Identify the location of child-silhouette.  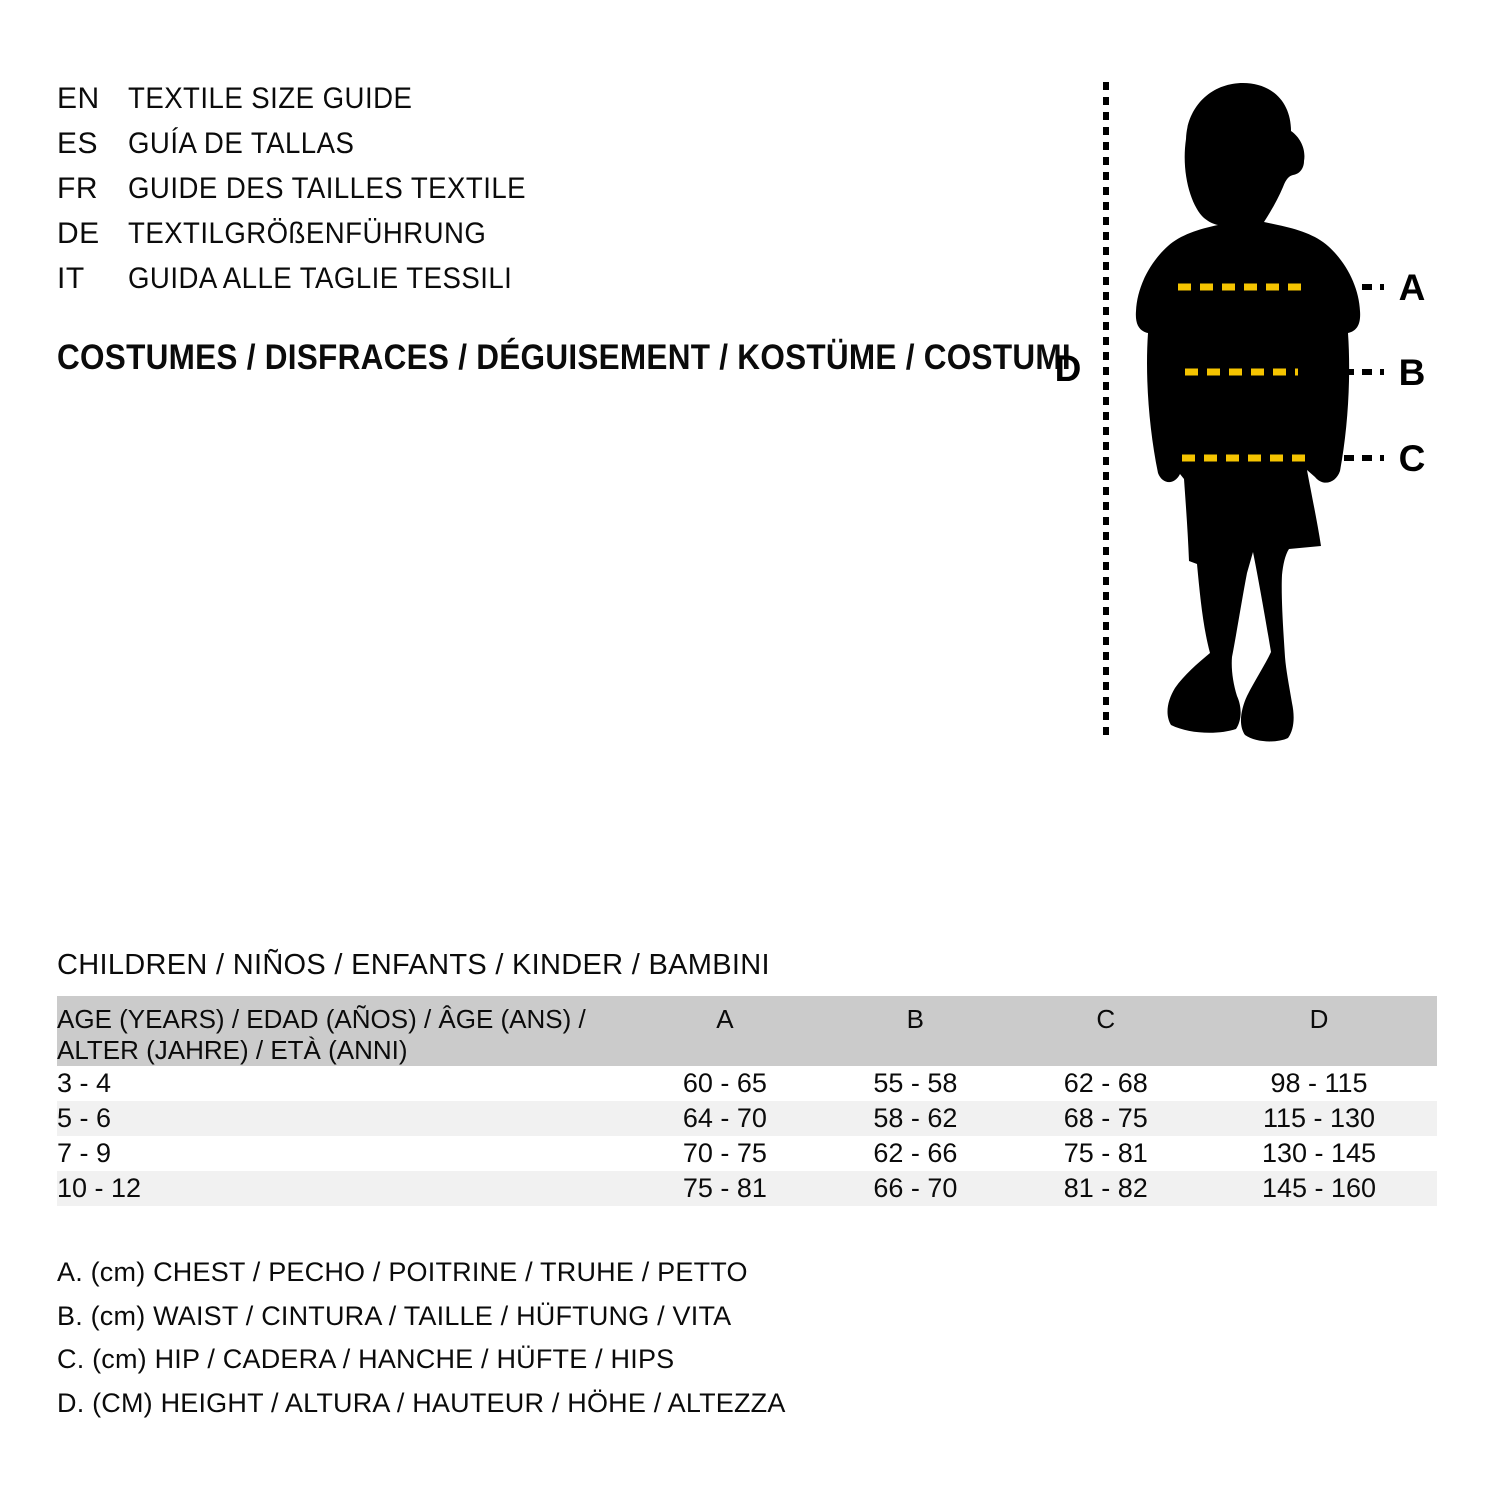
(1248, 412).